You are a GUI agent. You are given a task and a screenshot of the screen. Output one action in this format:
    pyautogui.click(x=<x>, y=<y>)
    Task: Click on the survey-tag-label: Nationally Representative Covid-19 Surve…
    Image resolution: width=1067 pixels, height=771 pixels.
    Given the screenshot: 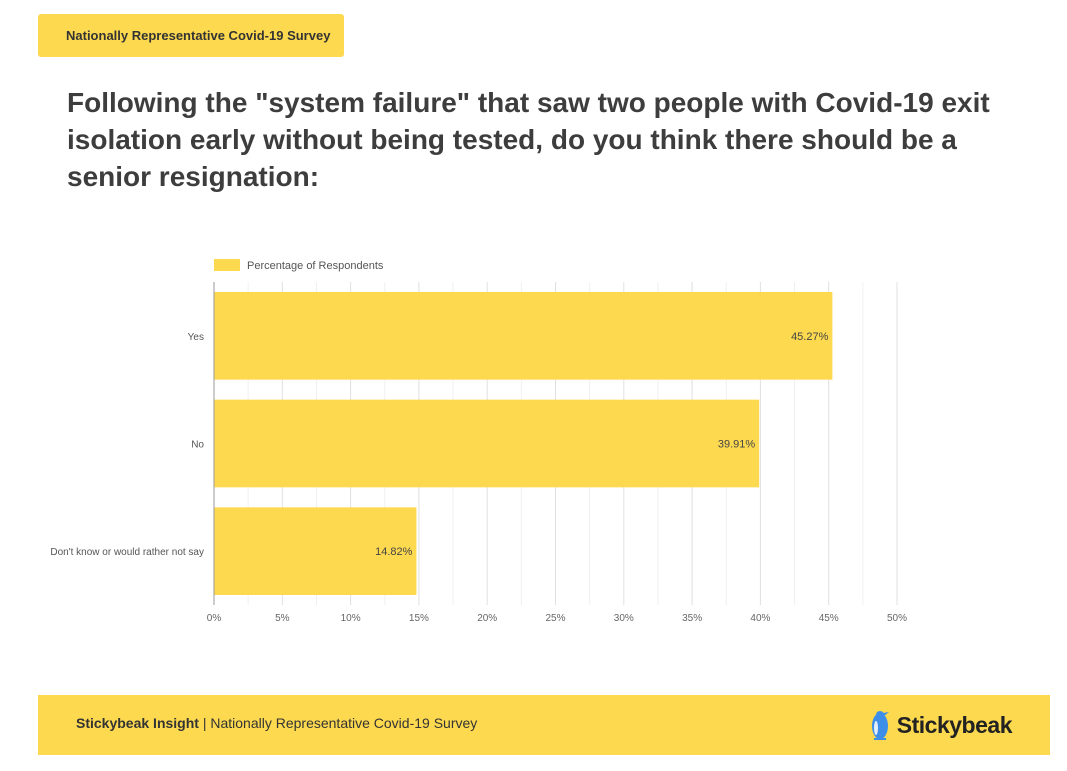 What is the action you would take?
    pyautogui.click(x=198, y=35)
    